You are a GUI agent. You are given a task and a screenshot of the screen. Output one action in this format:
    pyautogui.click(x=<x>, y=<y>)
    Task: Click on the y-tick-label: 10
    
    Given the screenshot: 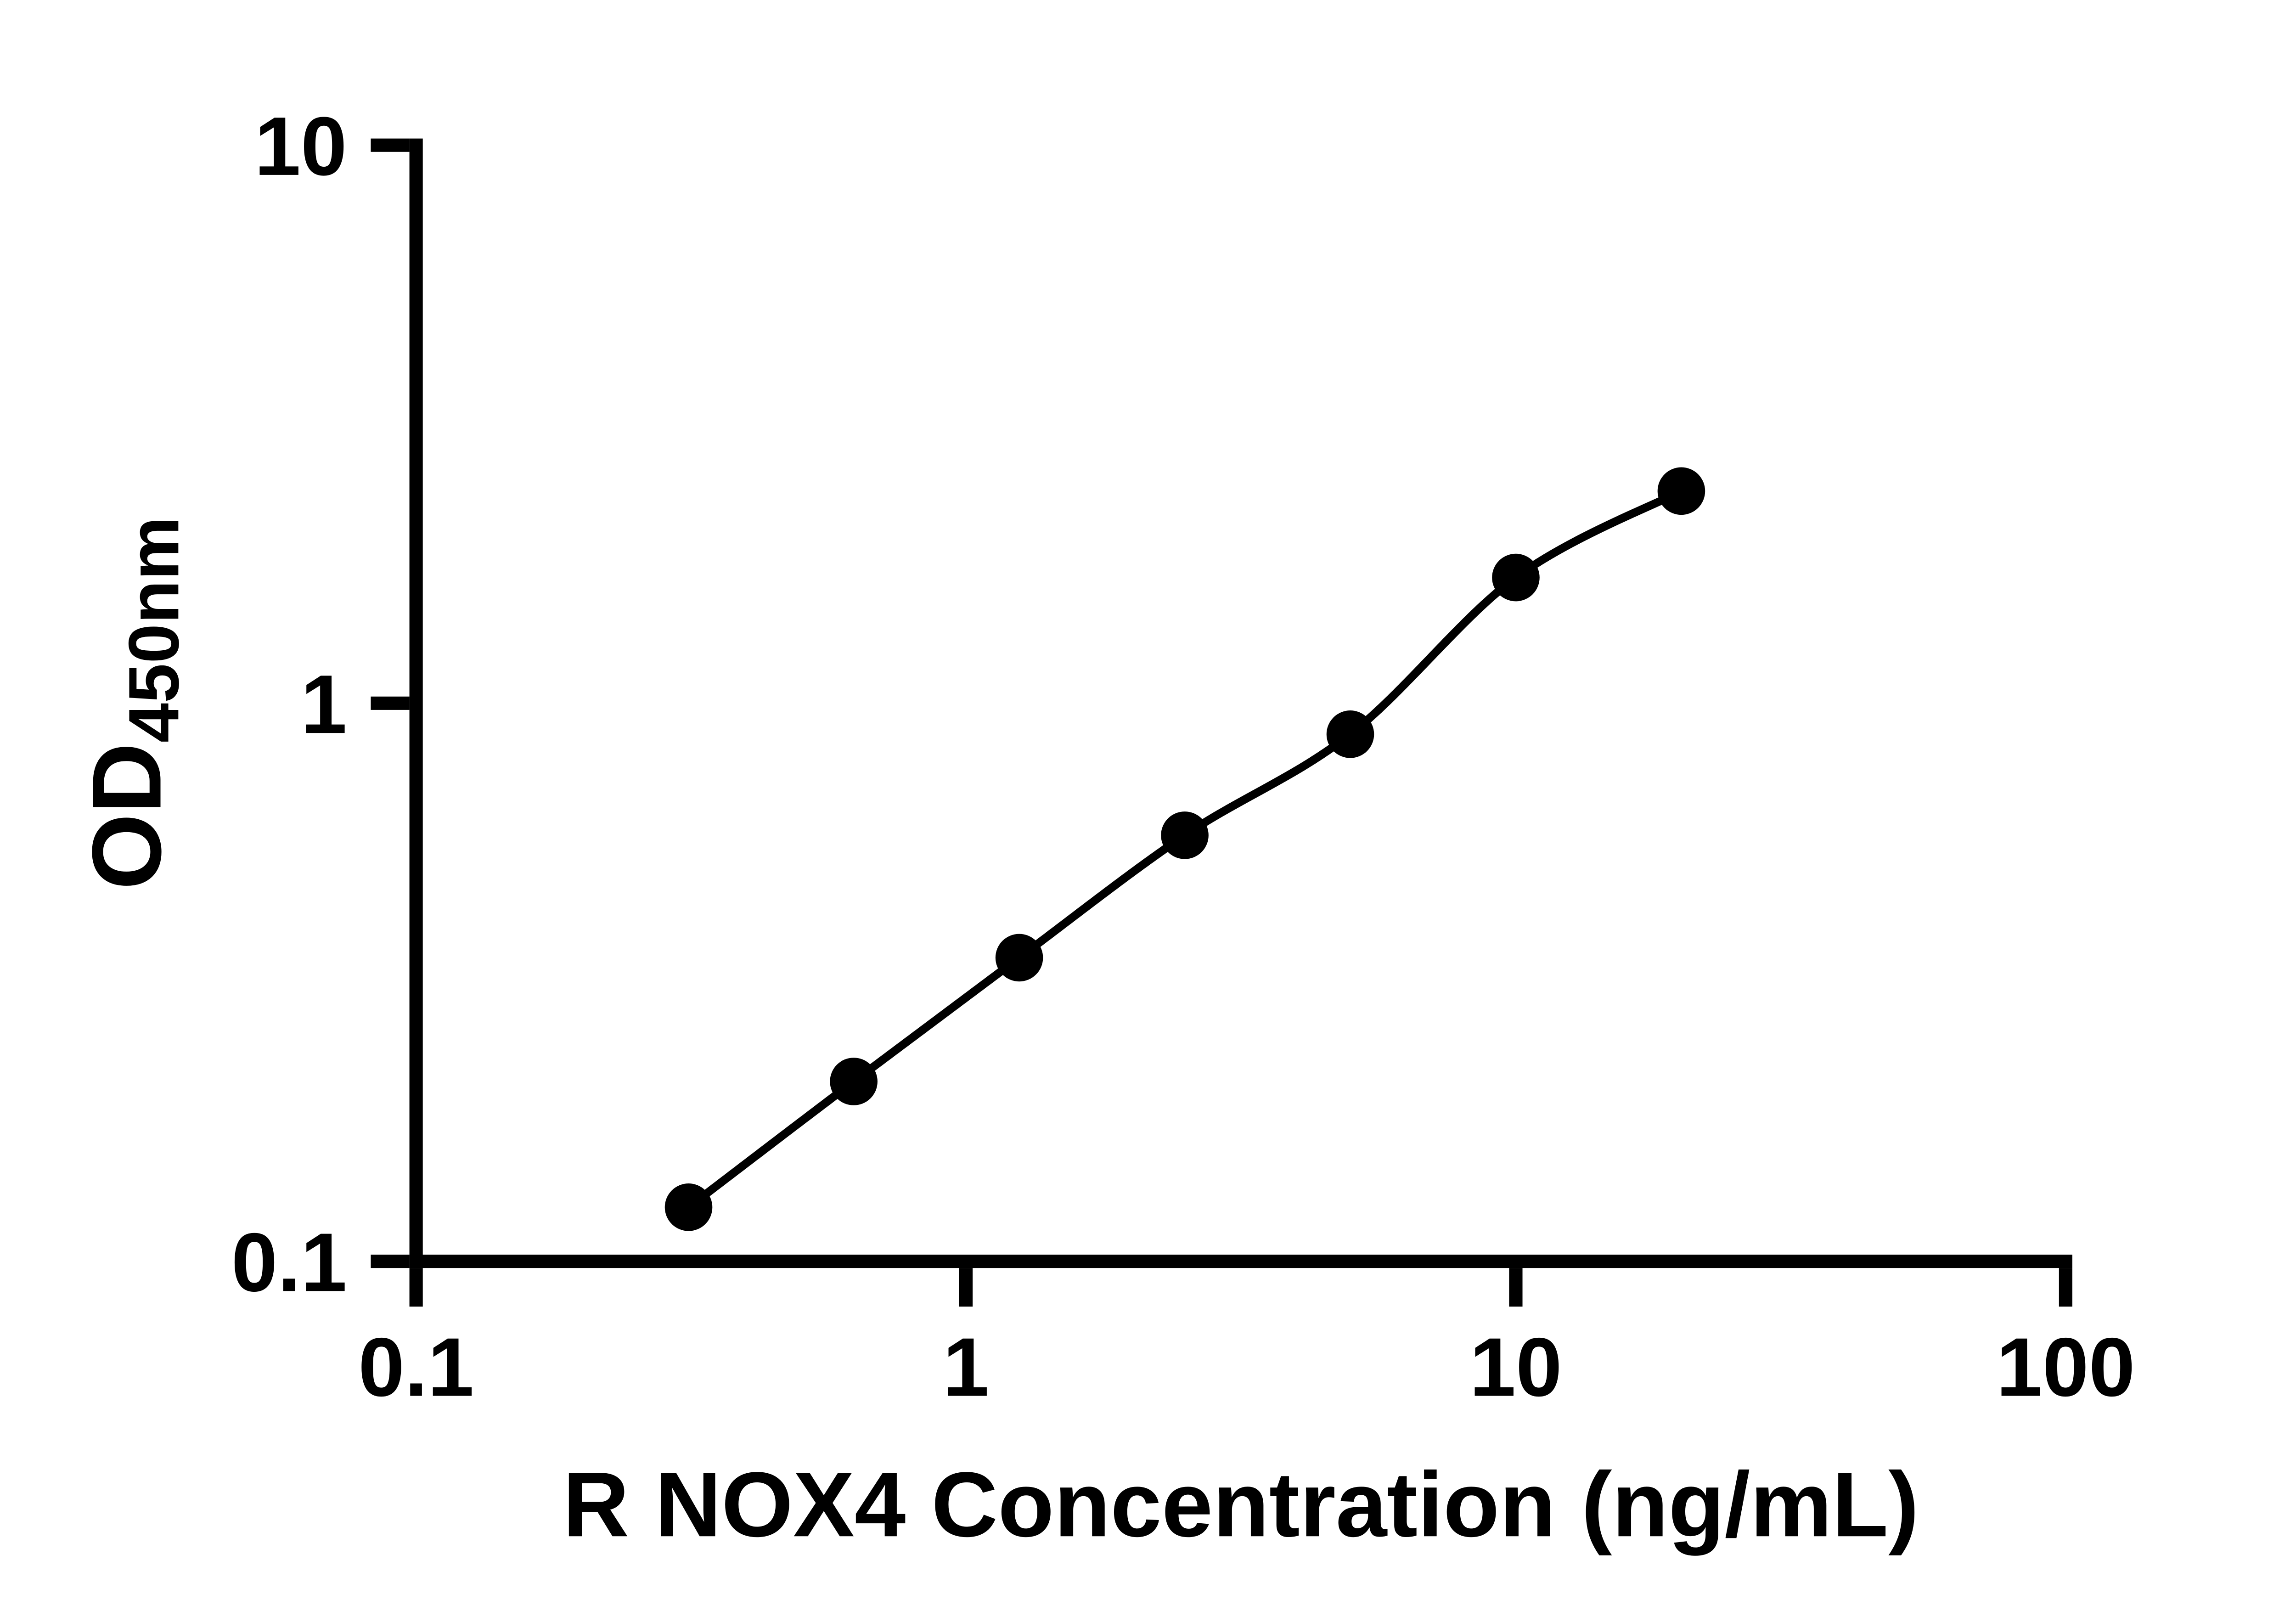 What is the action you would take?
    pyautogui.click(x=301, y=146)
    